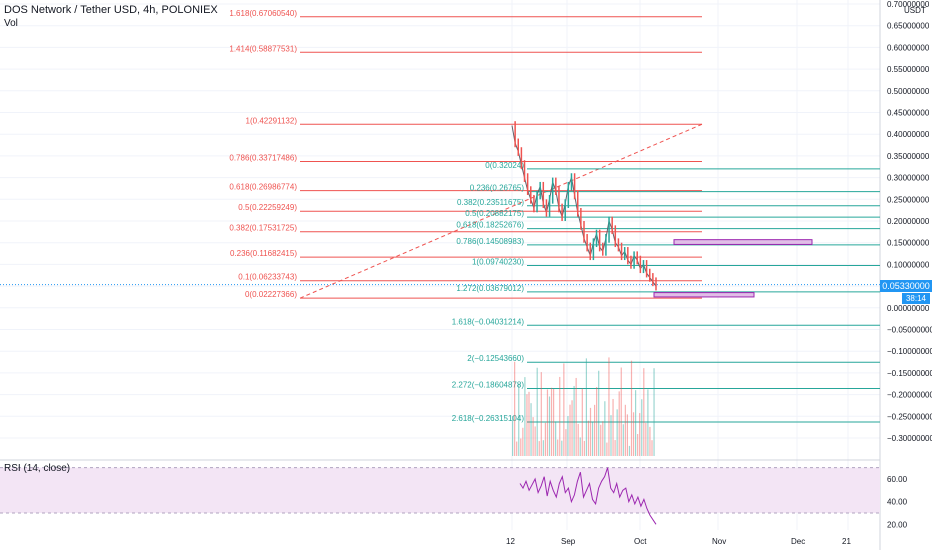 The height and width of the screenshot is (550, 932). What do you see at coordinates (488, 321) in the screenshot?
I see `fib-green-label: 1.618(−0.04031214)` at bounding box center [488, 321].